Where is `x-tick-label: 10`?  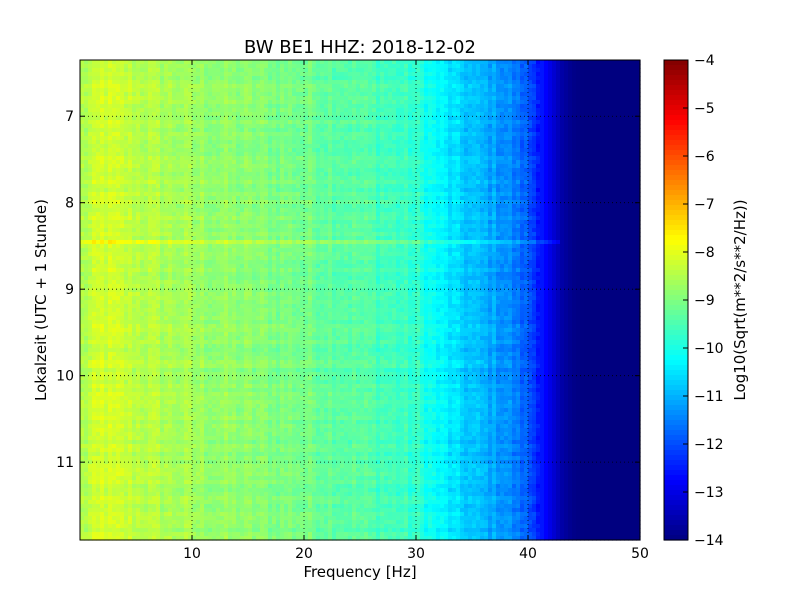
x-tick-label: 10 is located at coordinates (192, 554).